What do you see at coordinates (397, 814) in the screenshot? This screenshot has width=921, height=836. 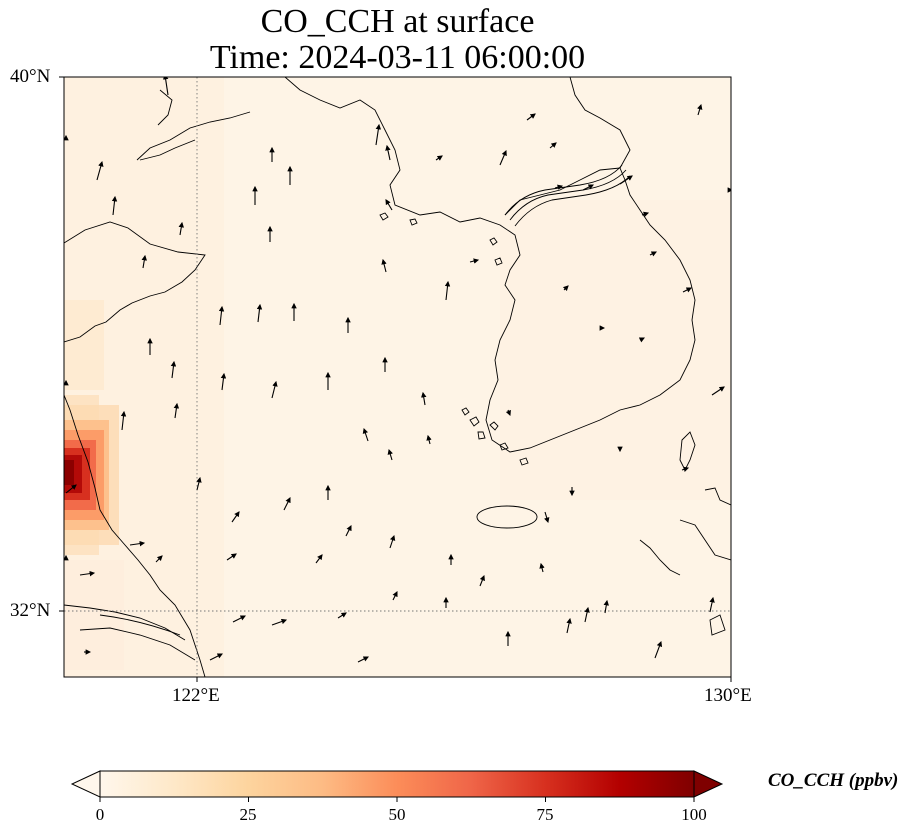 I see `colorbar-tick-50: 50` at bounding box center [397, 814].